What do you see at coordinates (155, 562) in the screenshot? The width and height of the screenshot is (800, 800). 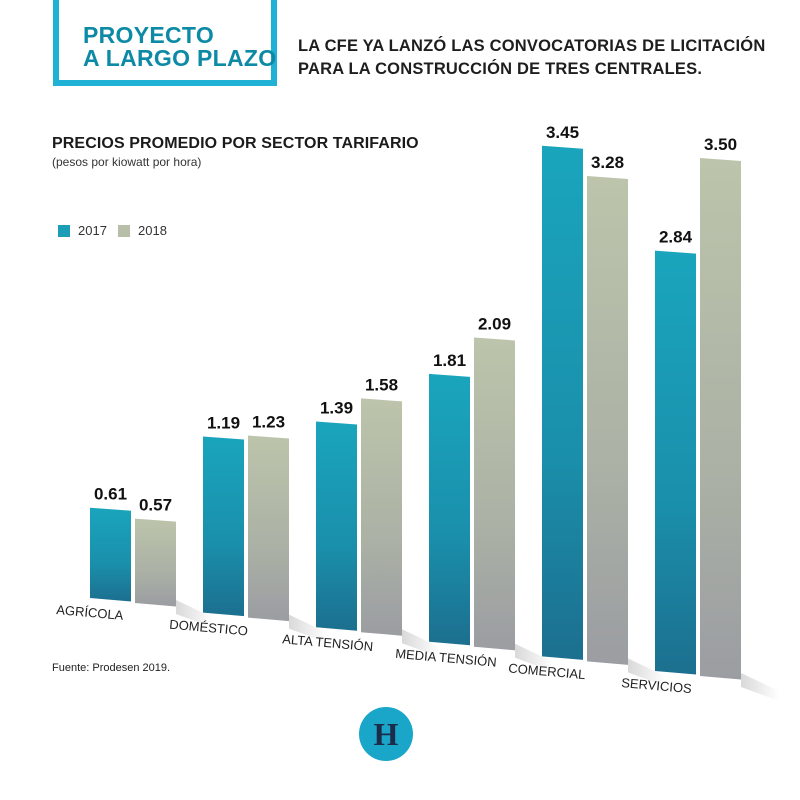 I see `bar-2018-agricola` at bounding box center [155, 562].